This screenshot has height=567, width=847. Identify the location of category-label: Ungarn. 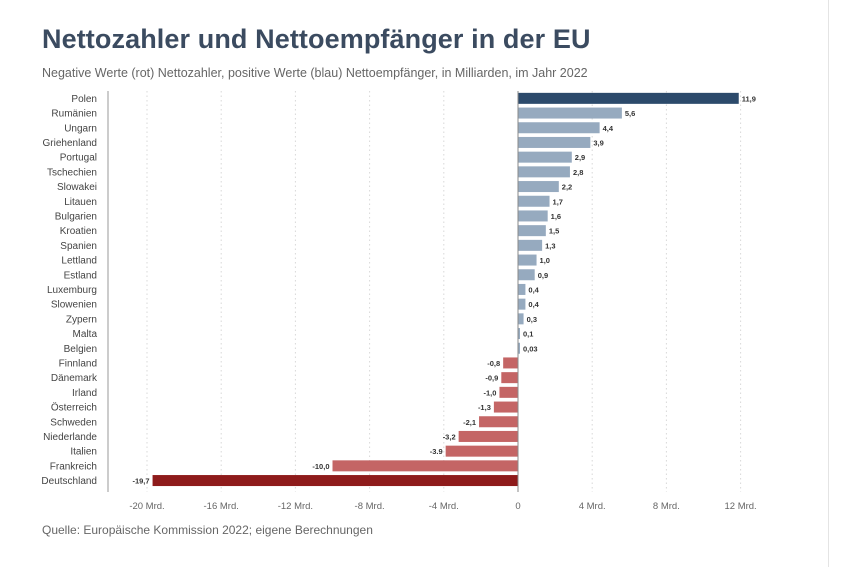
(80, 128).